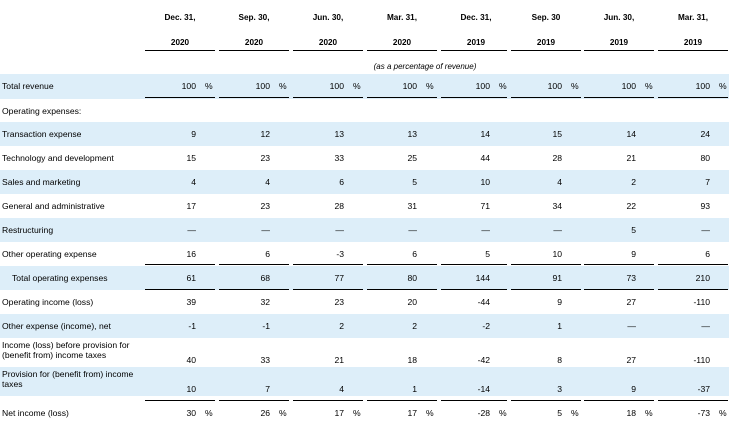  Describe the element at coordinates (364, 111) in the screenshot. I see `table-row: Operating expenses:` at that location.